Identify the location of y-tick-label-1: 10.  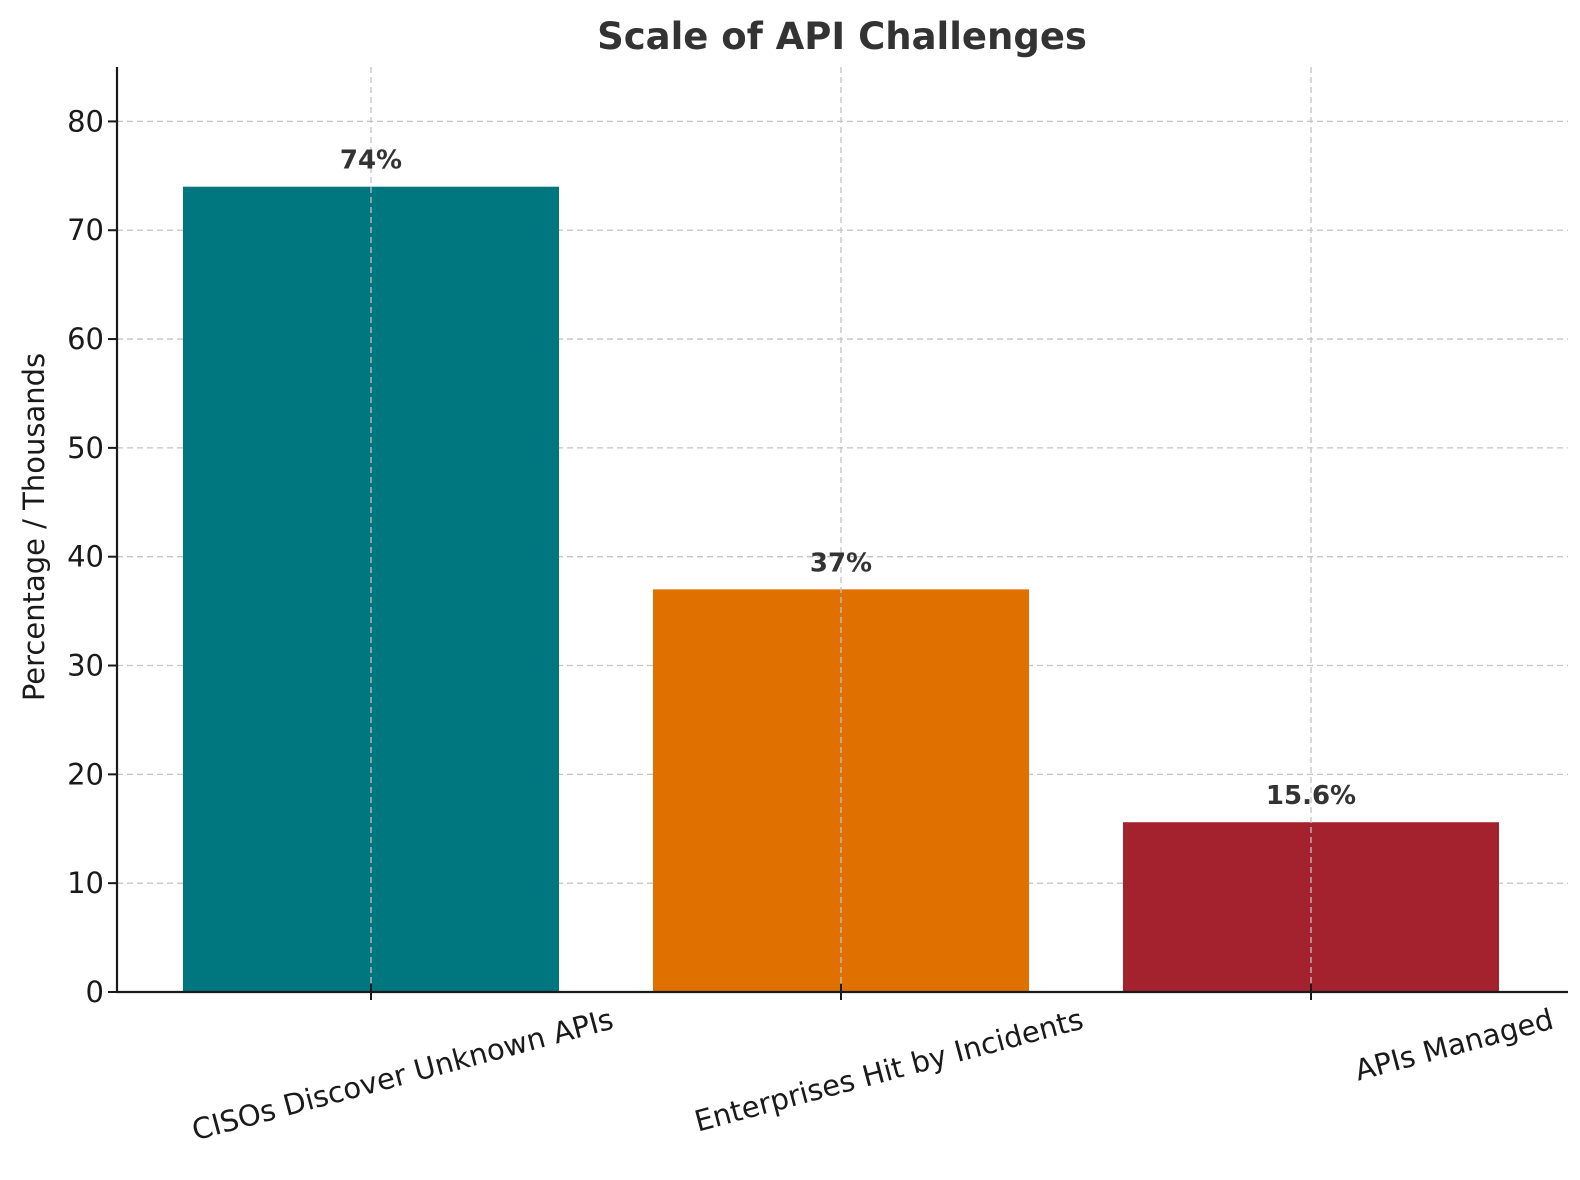
(85, 883).